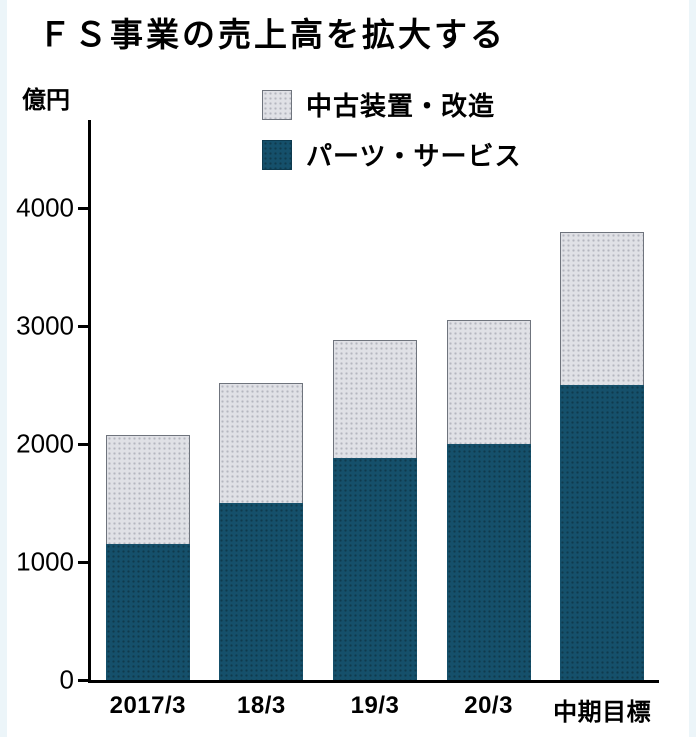 This screenshot has height=737, width=696. Describe the element at coordinates (45, 207) in the screenshot. I see `y-tick-label-4000: 4000` at that location.